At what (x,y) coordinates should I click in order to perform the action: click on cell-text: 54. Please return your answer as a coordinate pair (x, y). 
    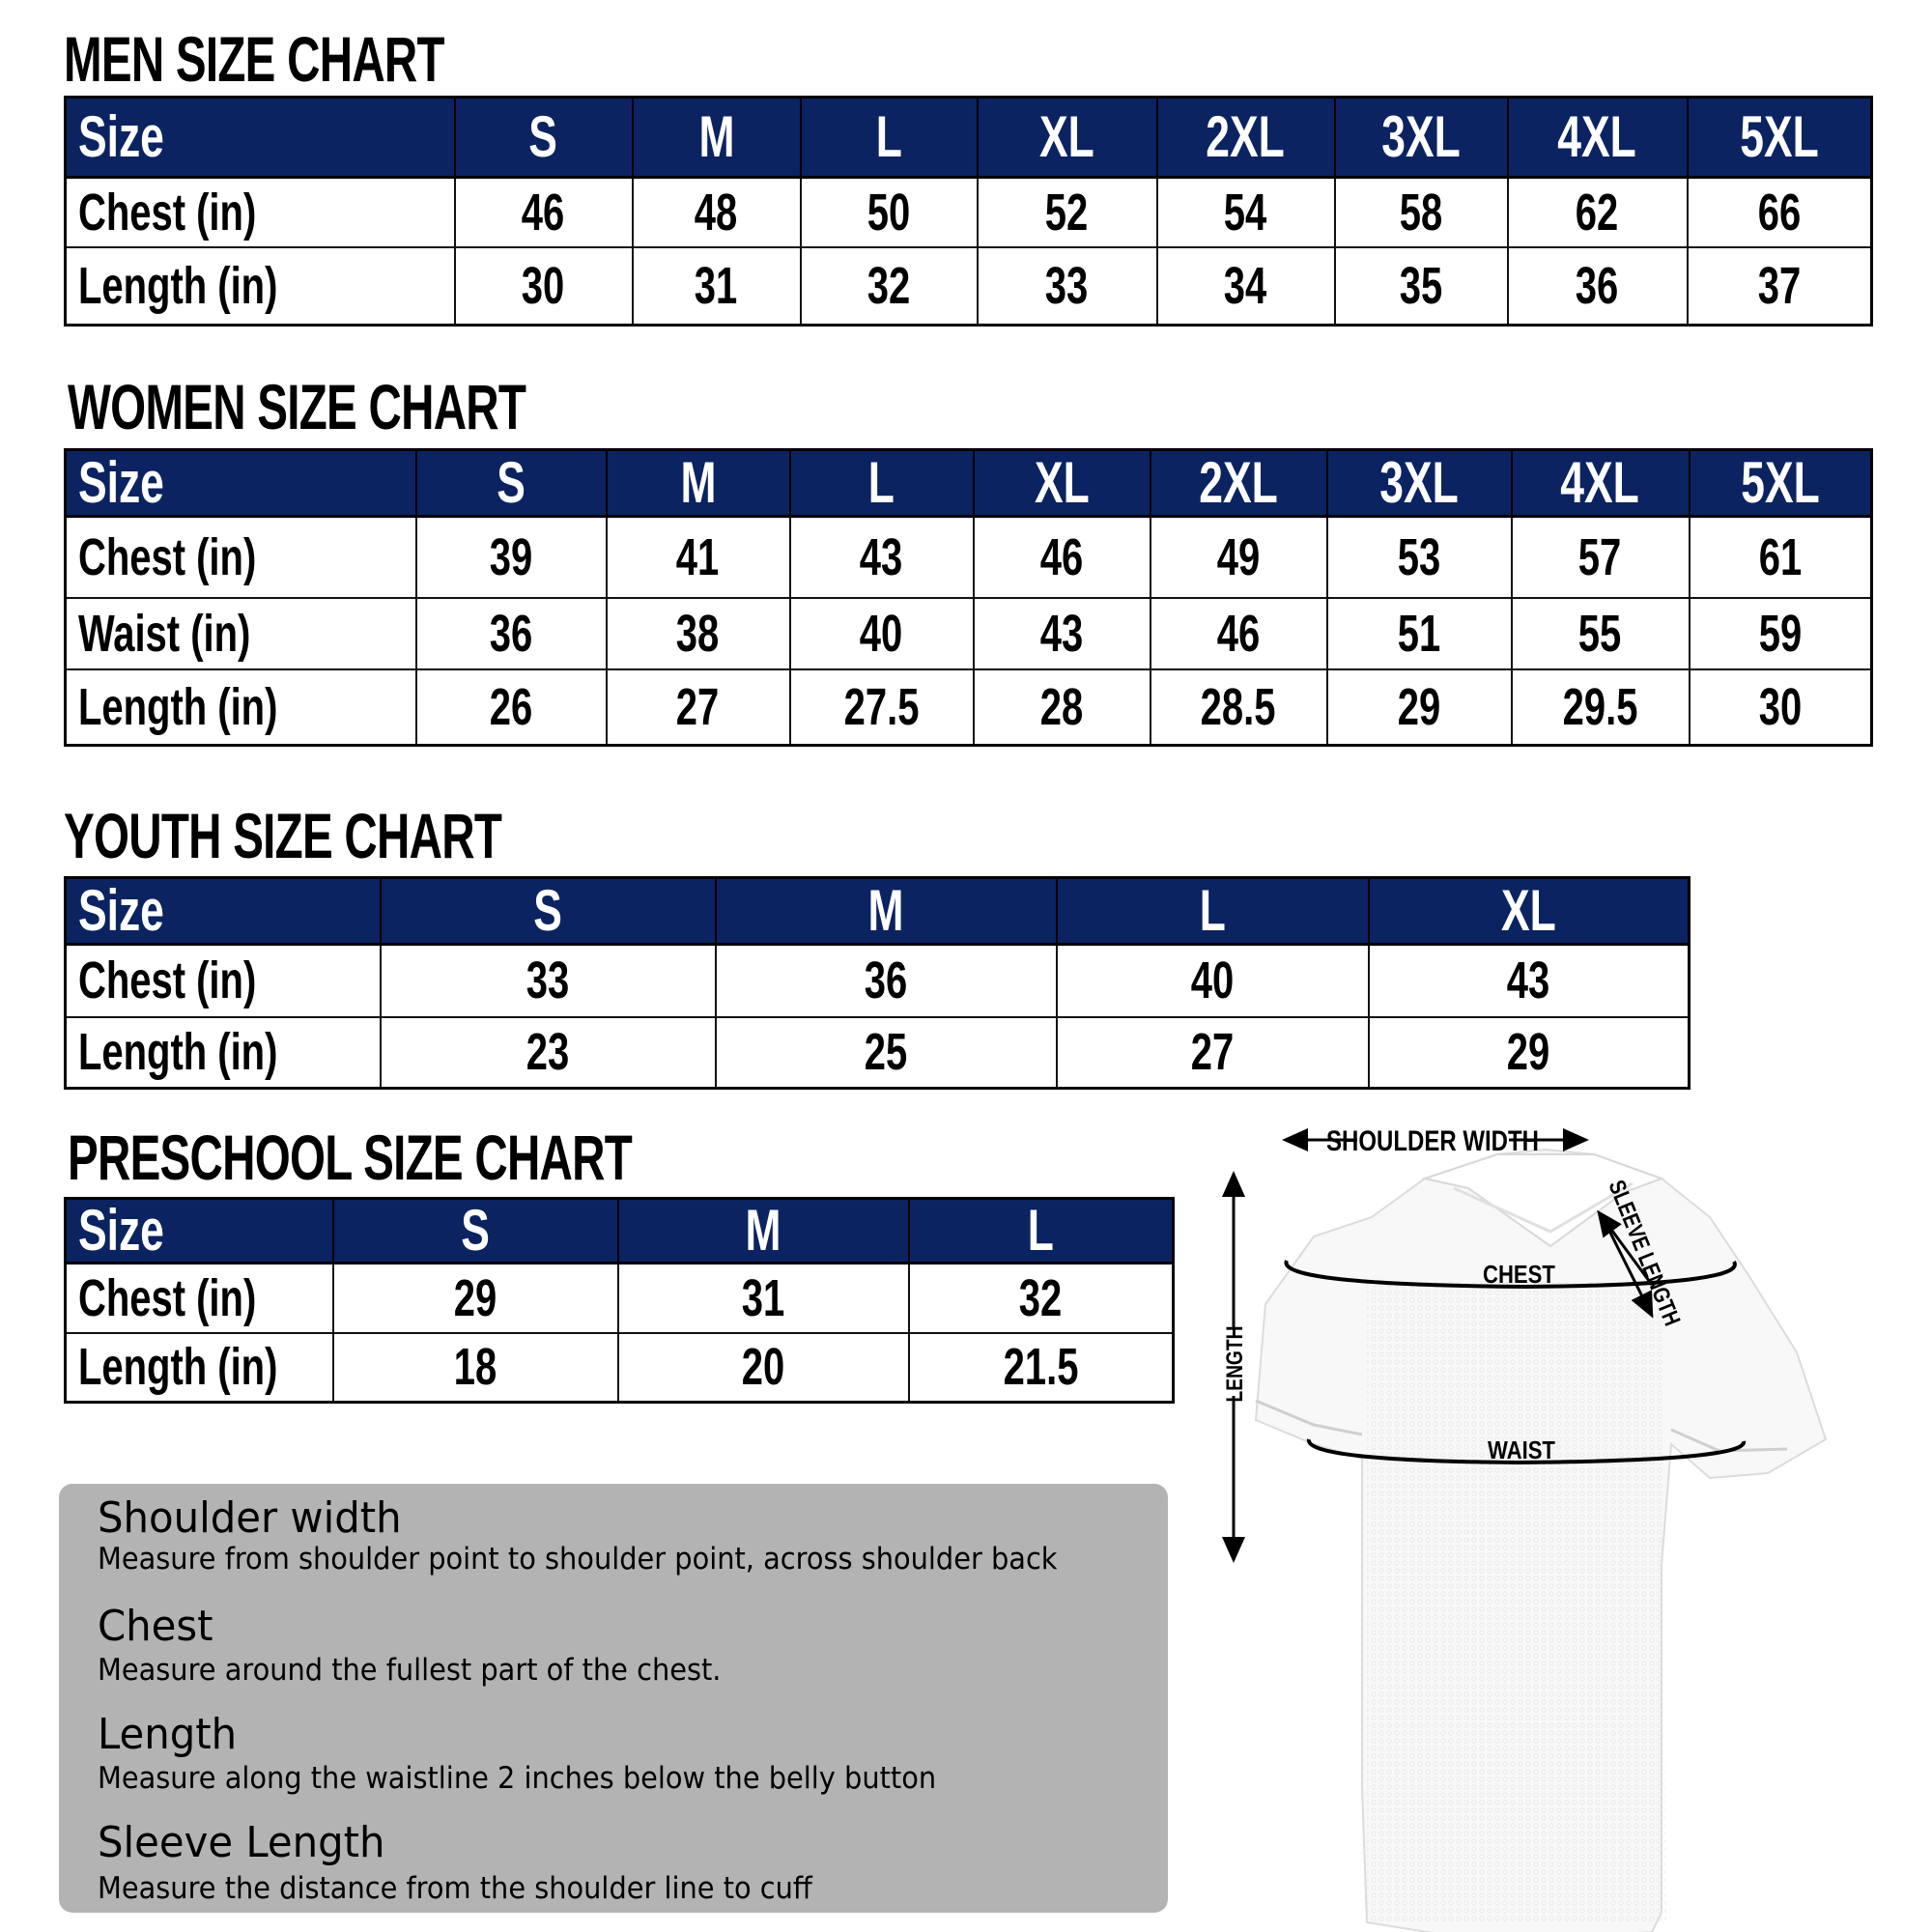
    Looking at the image, I should click on (1245, 212).